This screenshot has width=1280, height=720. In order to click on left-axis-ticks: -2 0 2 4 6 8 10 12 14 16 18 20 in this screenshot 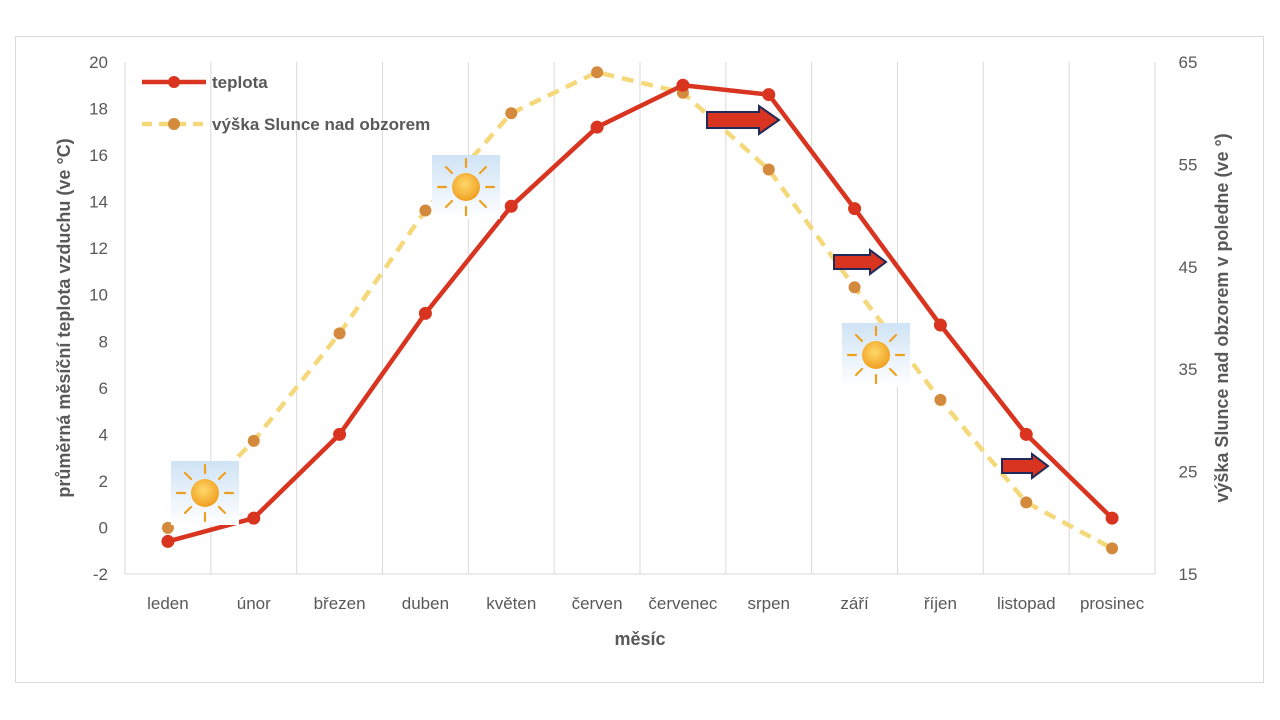, I will do `click(98, 318)`.